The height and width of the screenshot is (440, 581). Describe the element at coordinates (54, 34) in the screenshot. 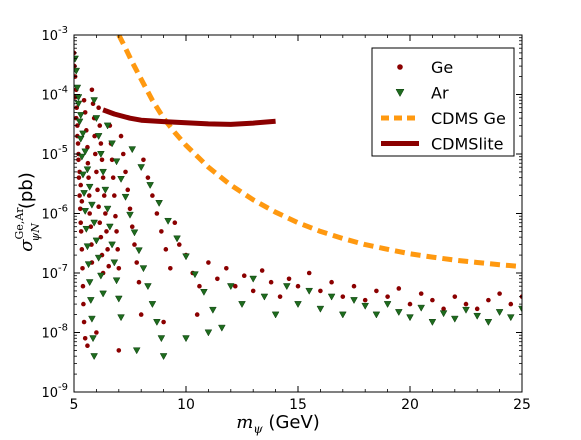

I see `y-tick-label: 10⁻³` at that location.